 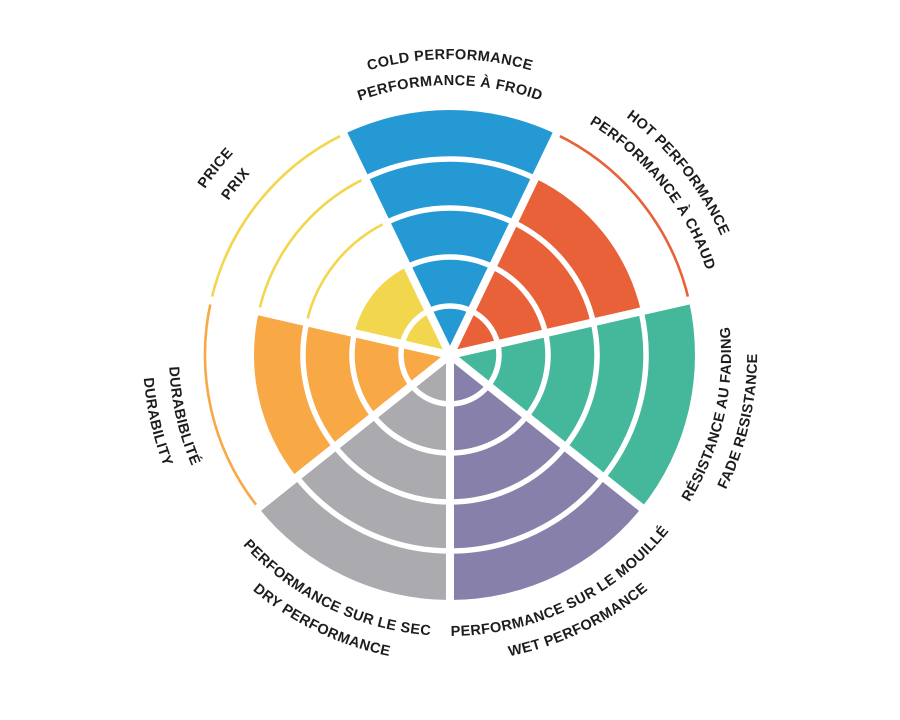 I want to click on sector-label-text-fr-price: PRIX, so click(x=236, y=184).